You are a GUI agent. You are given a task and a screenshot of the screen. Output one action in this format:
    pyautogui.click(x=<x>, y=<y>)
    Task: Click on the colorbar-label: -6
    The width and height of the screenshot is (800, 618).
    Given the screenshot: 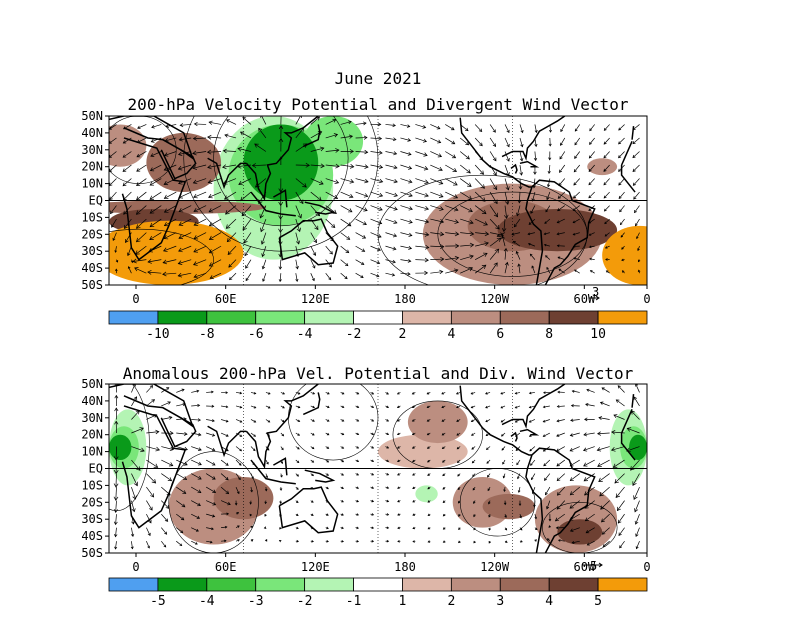 What is the action you would take?
    pyautogui.click(x=256, y=334)
    